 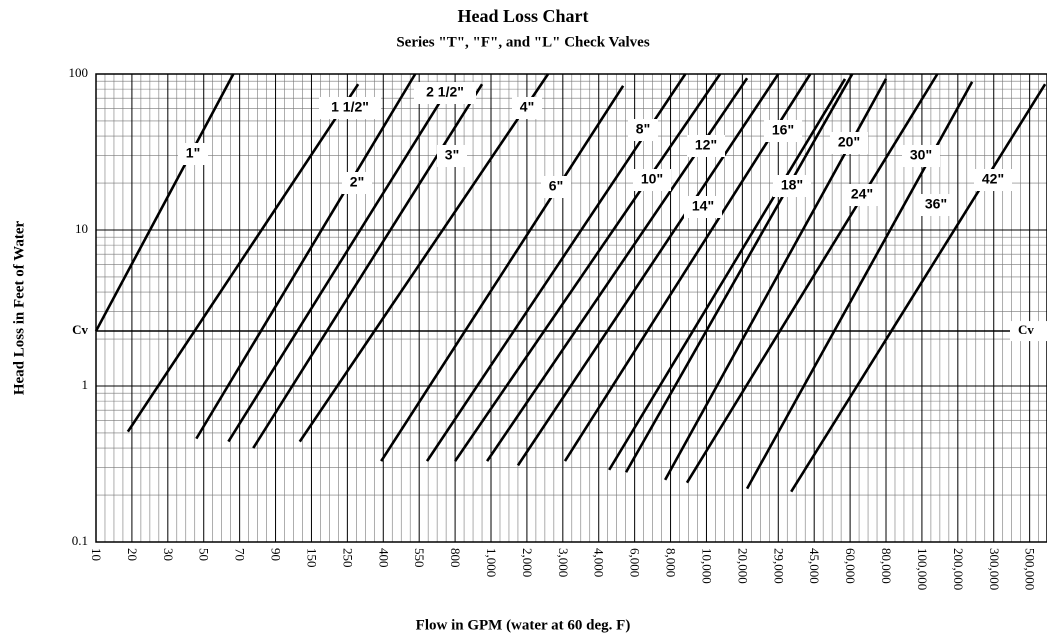 I want to click on series-label: 6", so click(x=556, y=186).